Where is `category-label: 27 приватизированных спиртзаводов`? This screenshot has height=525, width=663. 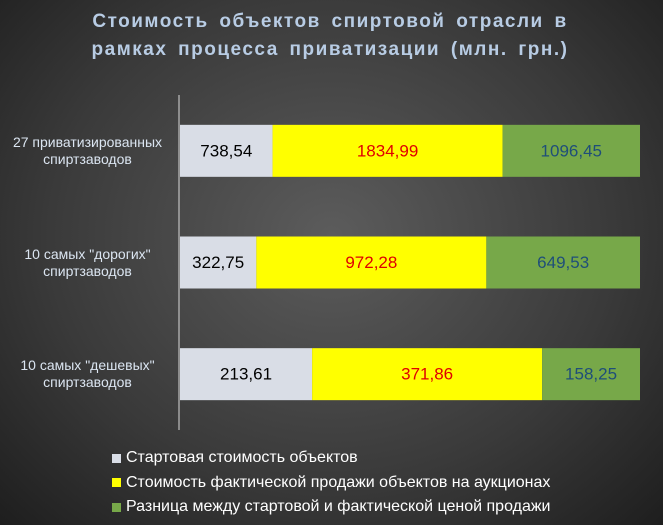 category-label: 27 приватизированных спиртзаводов is located at coordinates (87, 150).